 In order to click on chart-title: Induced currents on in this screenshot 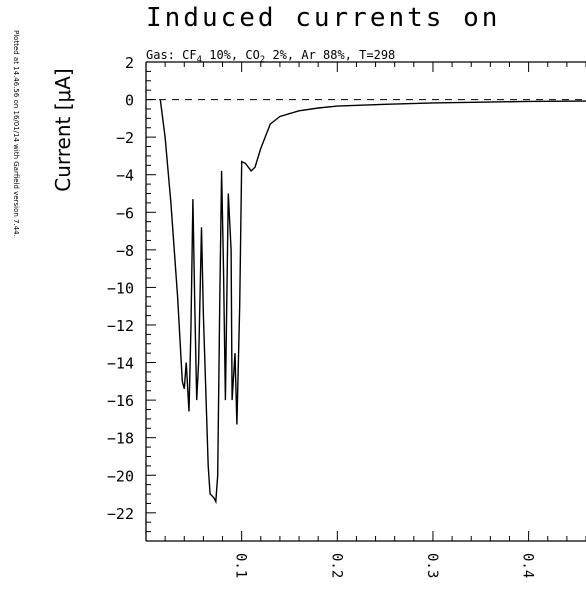, I will do `click(323, 18)`.